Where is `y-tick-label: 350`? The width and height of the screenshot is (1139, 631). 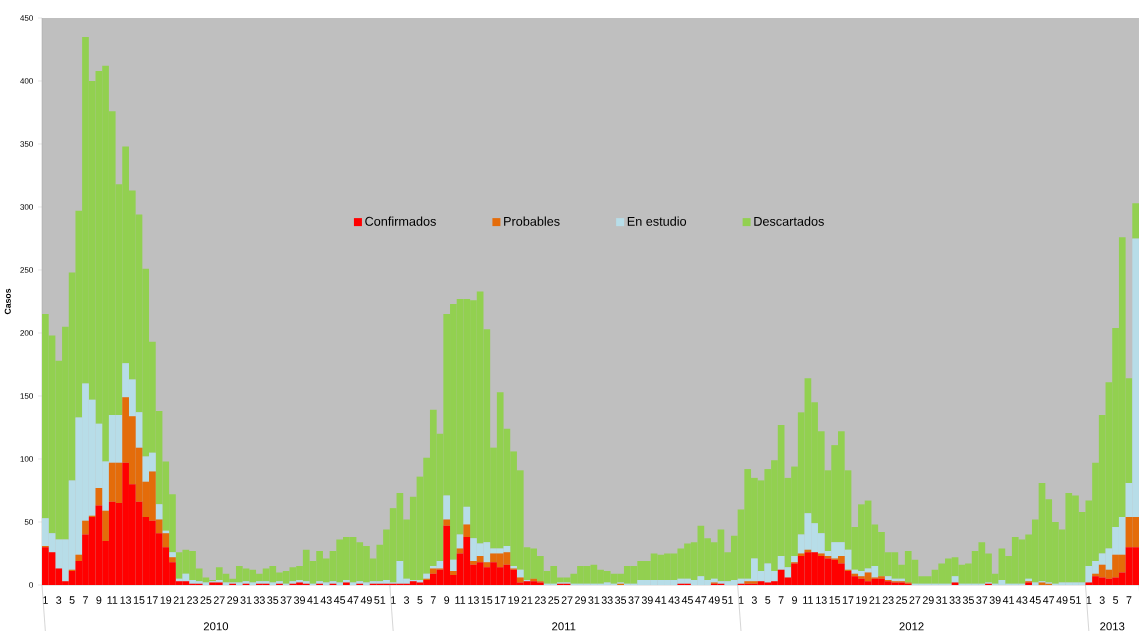
y-tick-label: 350 is located at coordinates (26, 144).